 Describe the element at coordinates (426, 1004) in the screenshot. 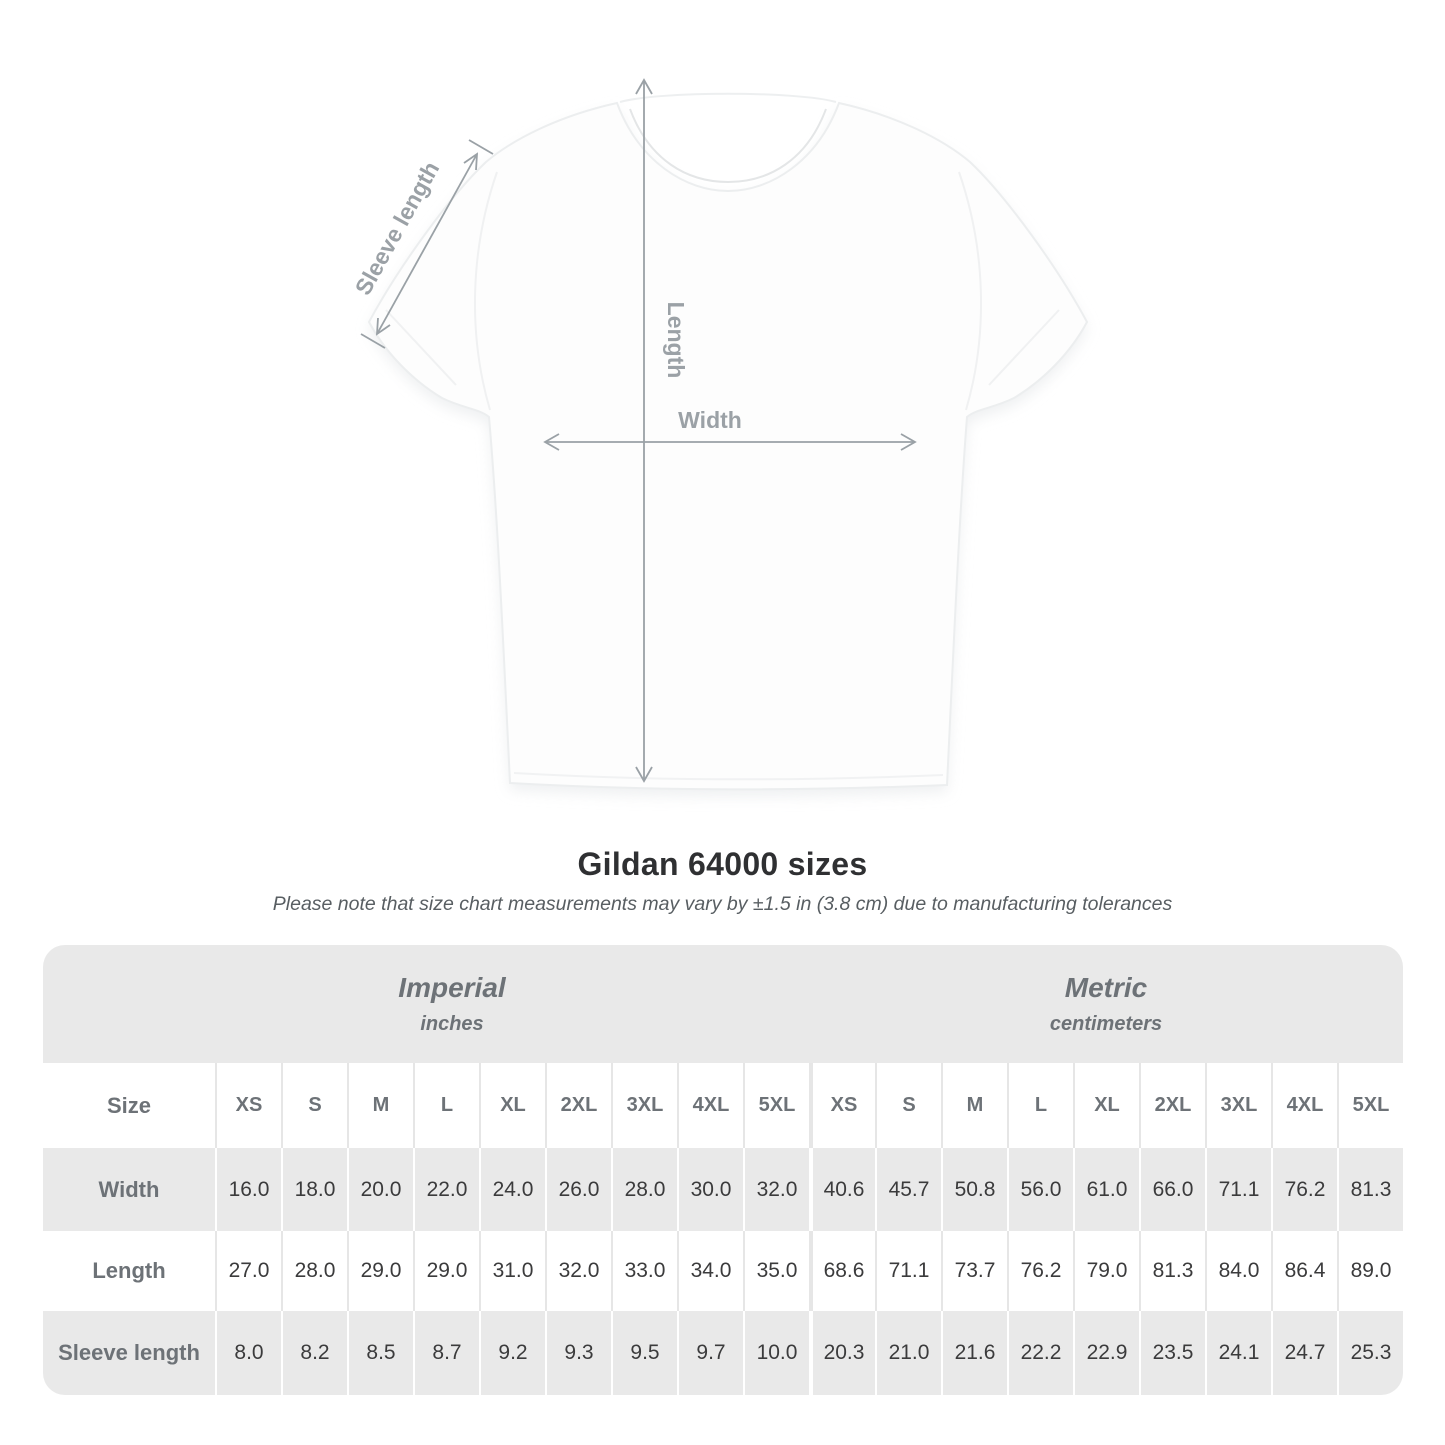

I see `group-header-imperial: Imperial inches` at that location.